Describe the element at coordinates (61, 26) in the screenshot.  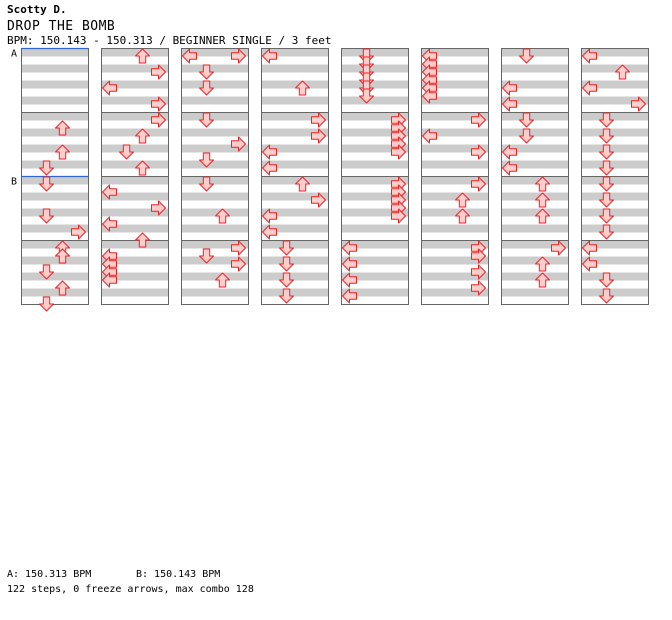
I see `song-title: DROP THE BOMB` at that location.